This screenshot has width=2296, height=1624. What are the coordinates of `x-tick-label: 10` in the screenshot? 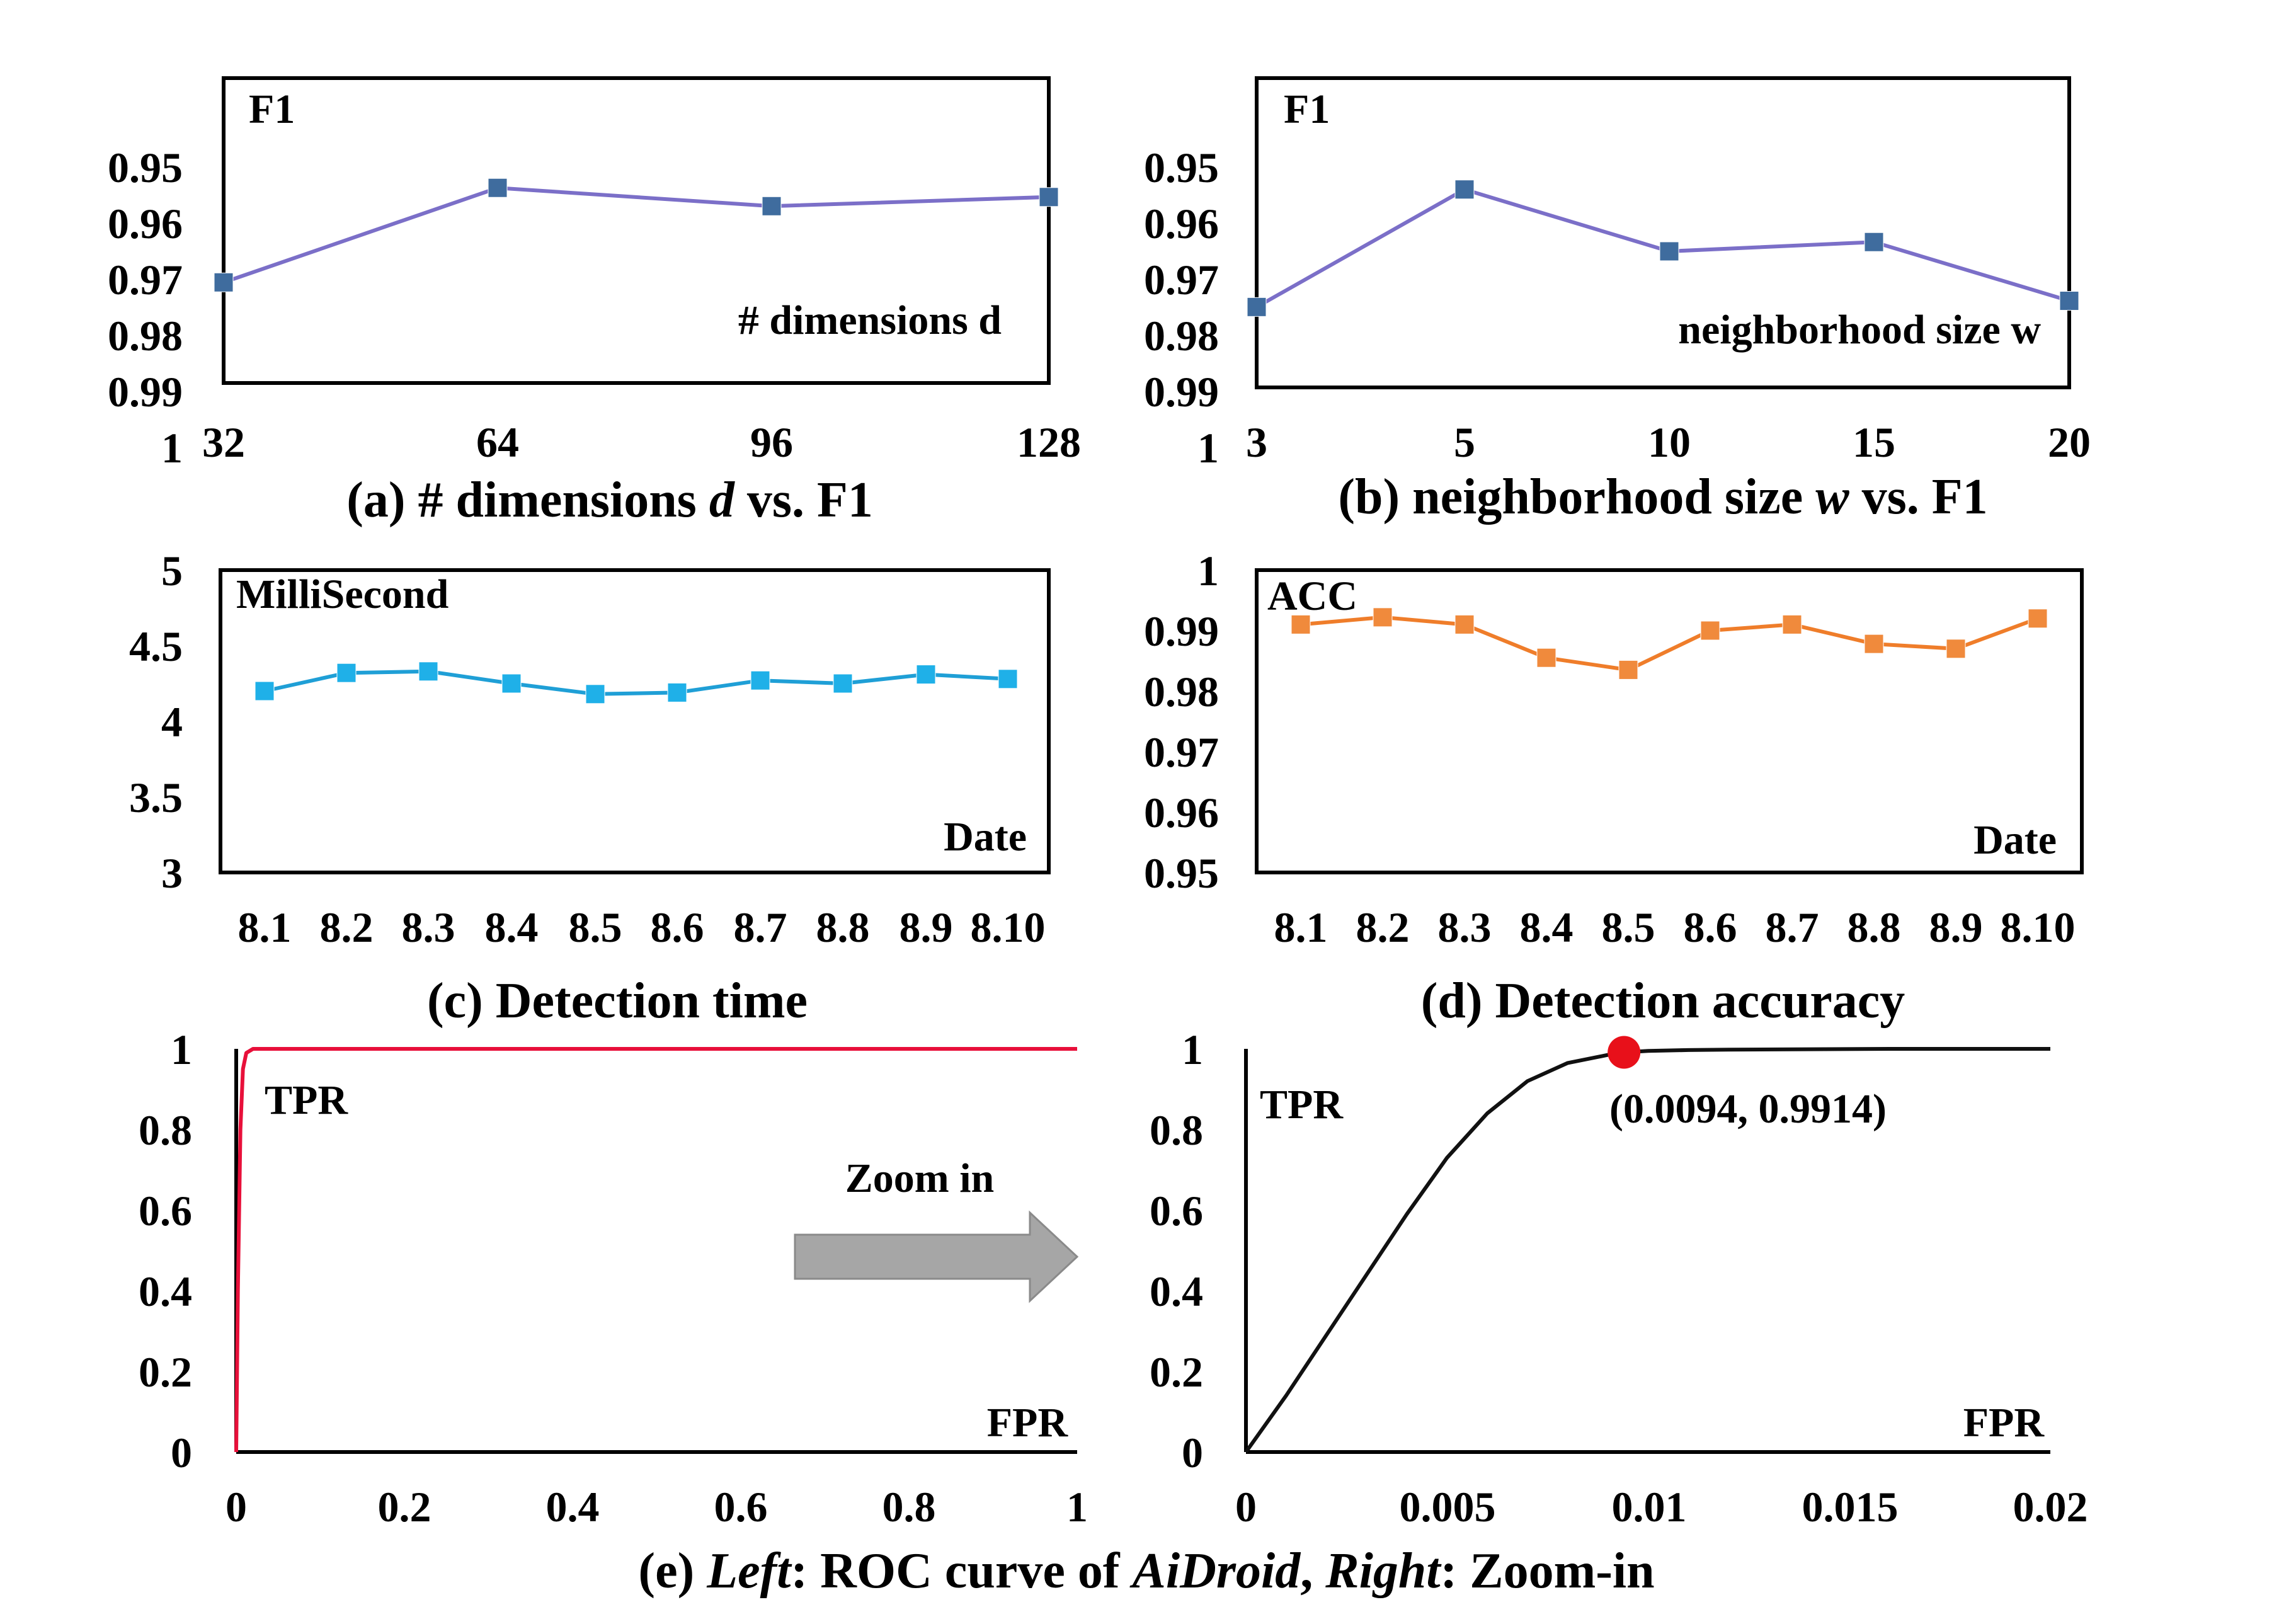 It's located at (1669, 442).